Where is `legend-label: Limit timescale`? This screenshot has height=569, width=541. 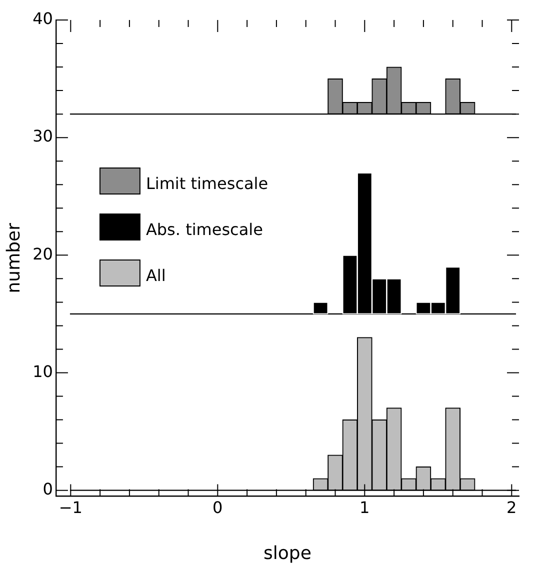 legend-label: Limit timescale is located at coordinates (207, 184).